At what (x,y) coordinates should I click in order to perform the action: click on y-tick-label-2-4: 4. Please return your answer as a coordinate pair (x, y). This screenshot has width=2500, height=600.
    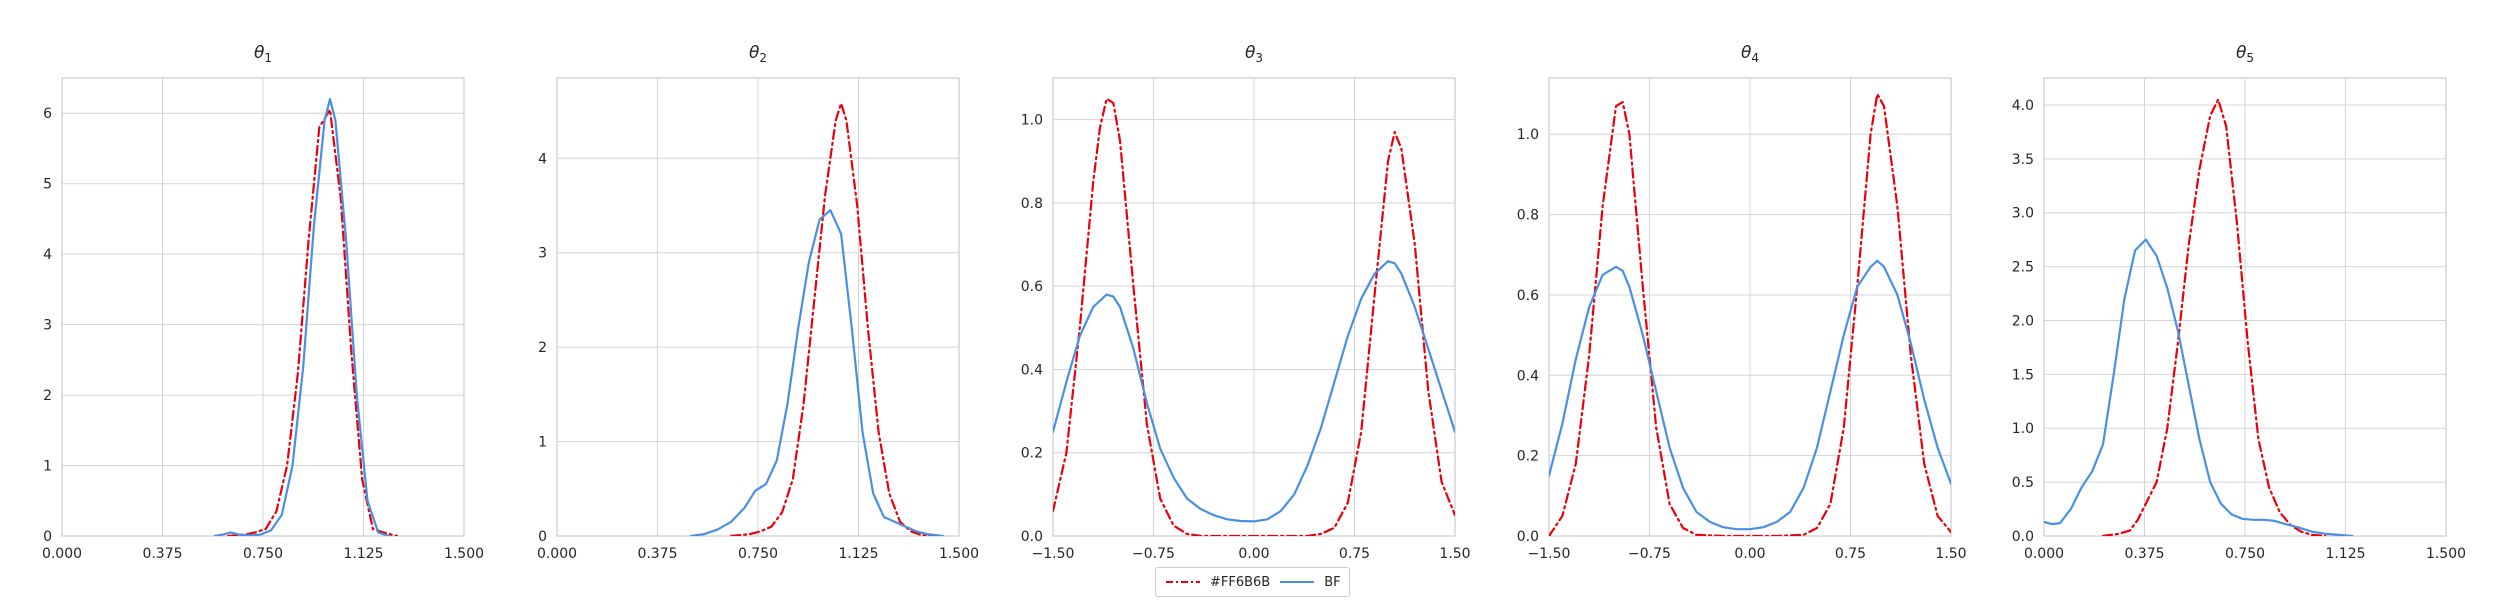
    Looking at the image, I should click on (542, 159).